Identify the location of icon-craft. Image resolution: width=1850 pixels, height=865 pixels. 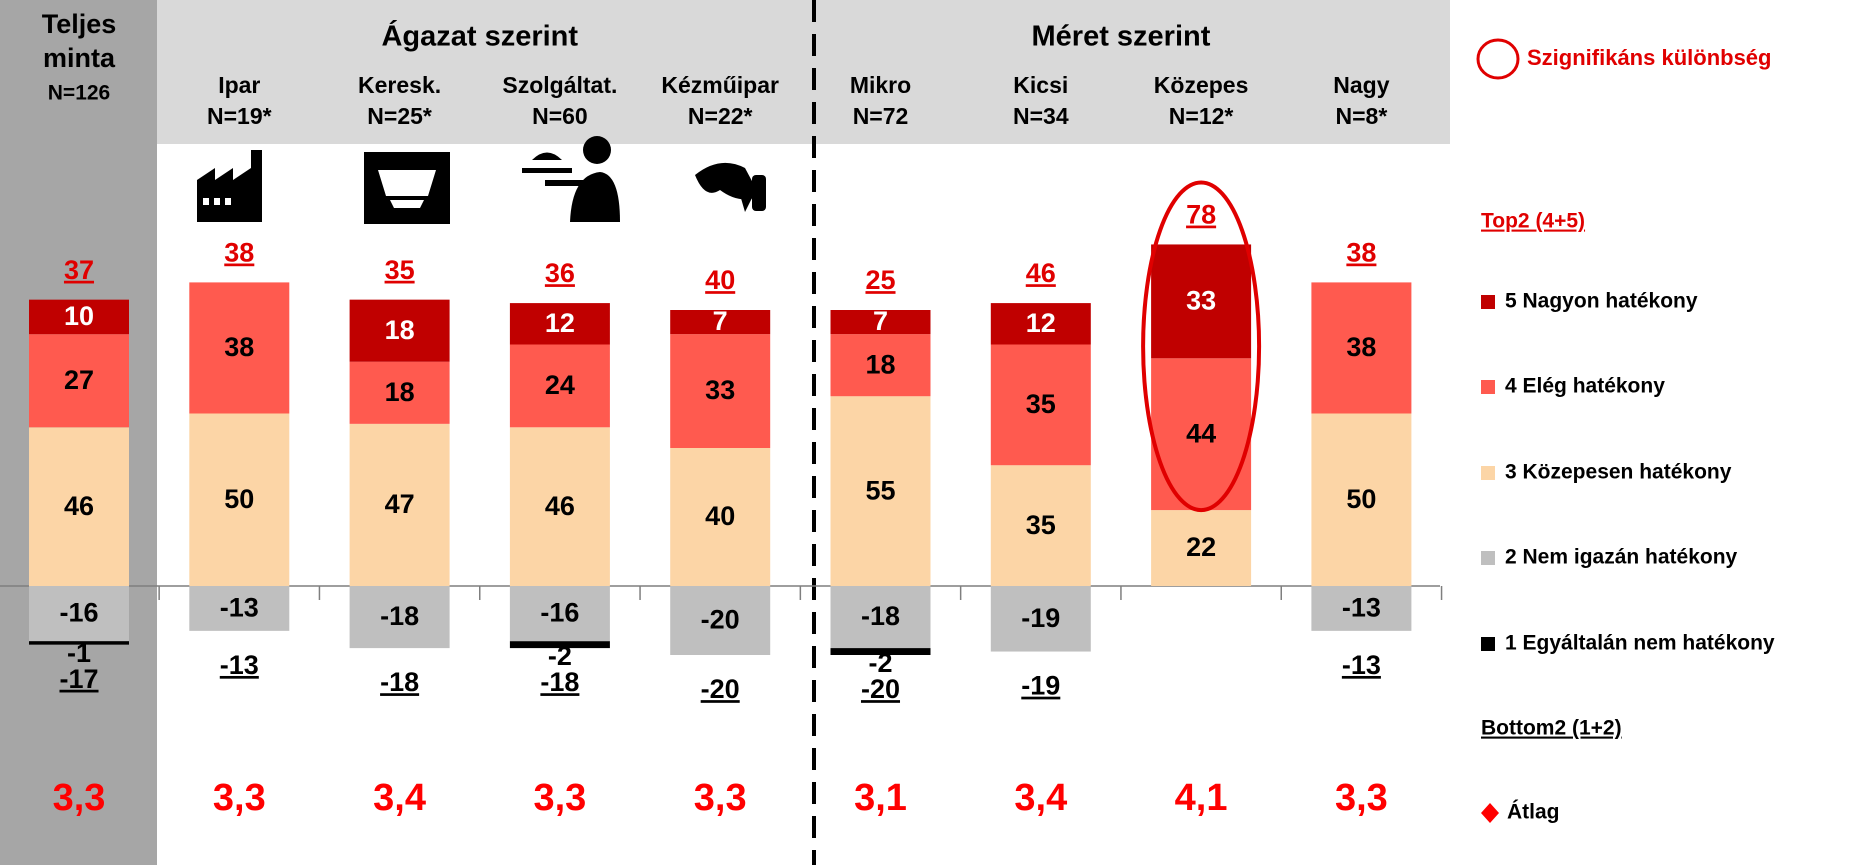
(730, 187).